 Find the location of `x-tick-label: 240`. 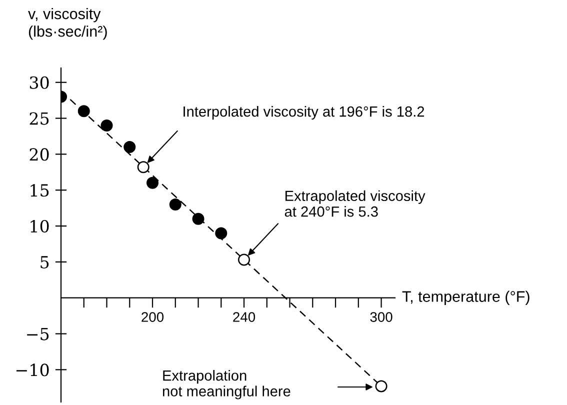

x-tick-label: 240 is located at coordinates (244, 317).